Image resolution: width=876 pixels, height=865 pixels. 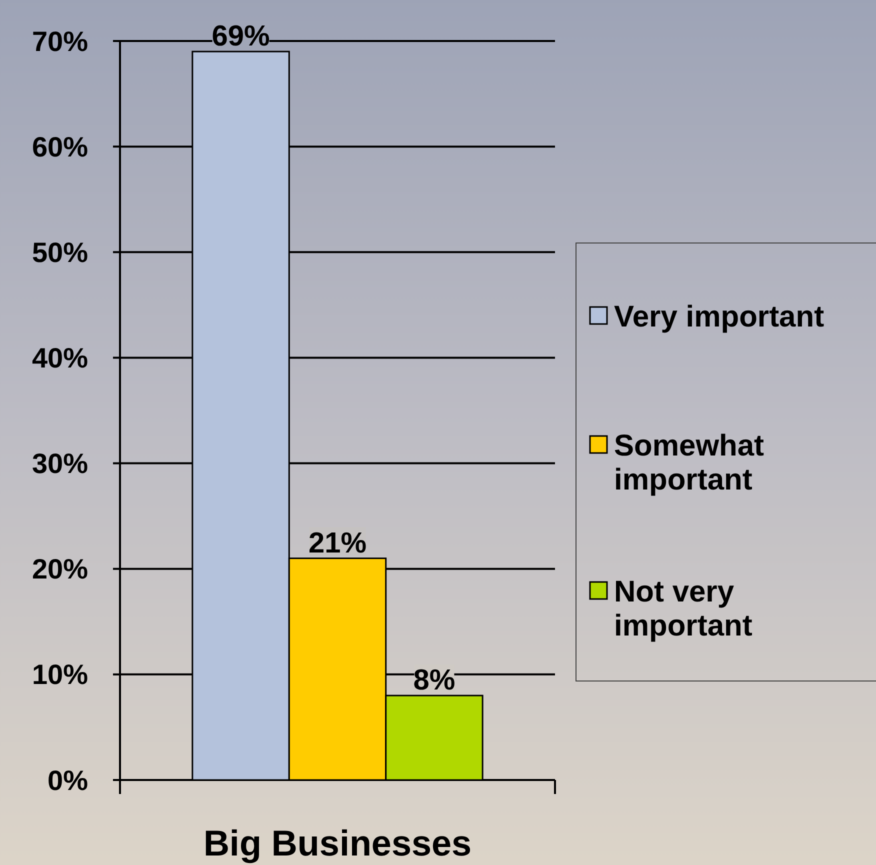 What do you see at coordinates (60, 252) in the screenshot?
I see `y-tick-label: 50%` at bounding box center [60, 252].